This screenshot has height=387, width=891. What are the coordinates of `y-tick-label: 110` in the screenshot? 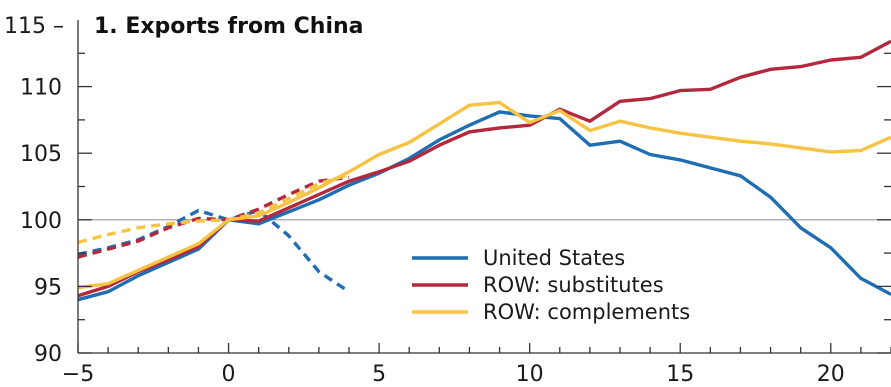 It's located at (41, 88).